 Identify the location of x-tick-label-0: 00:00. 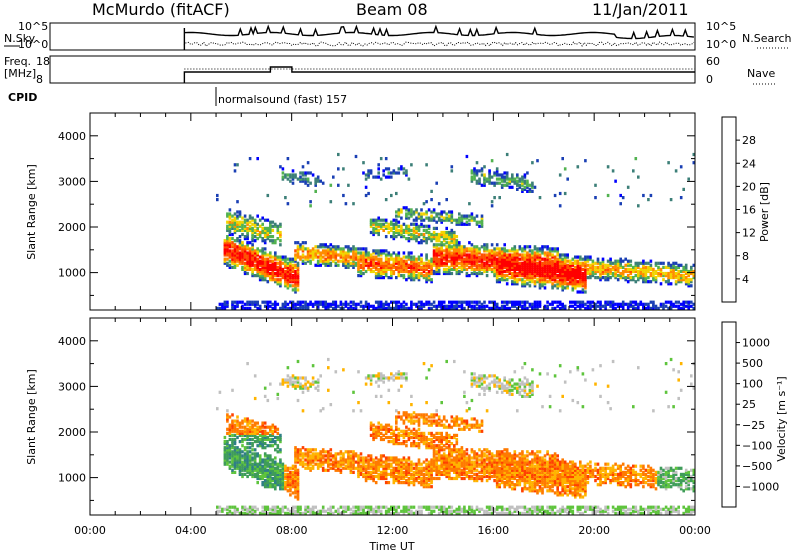
(90, 530).